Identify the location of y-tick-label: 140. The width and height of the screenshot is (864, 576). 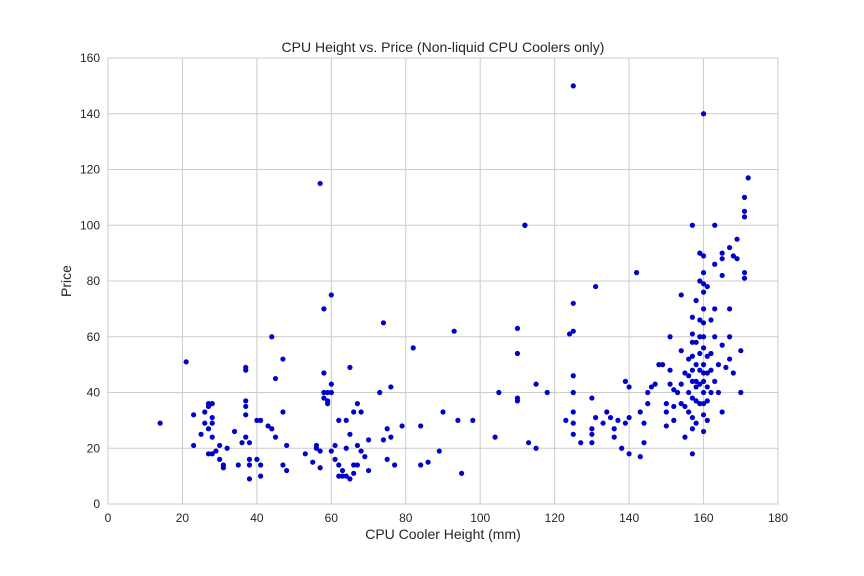
(90, 114).